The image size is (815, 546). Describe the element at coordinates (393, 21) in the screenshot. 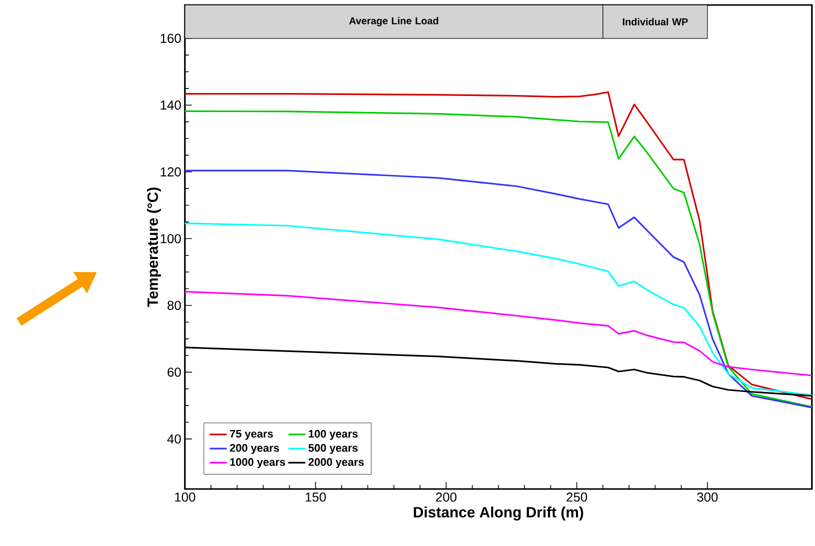

I see `band-label: Average Line Load` at that location.